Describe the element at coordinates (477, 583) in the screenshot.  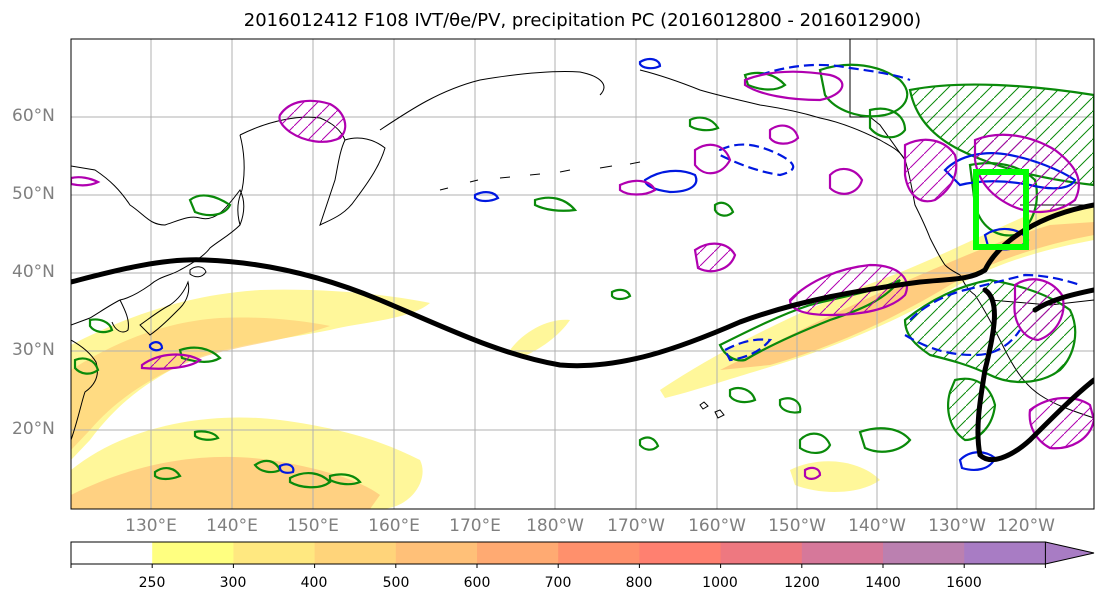
I see `colorbar-label-600: 600` at that location.